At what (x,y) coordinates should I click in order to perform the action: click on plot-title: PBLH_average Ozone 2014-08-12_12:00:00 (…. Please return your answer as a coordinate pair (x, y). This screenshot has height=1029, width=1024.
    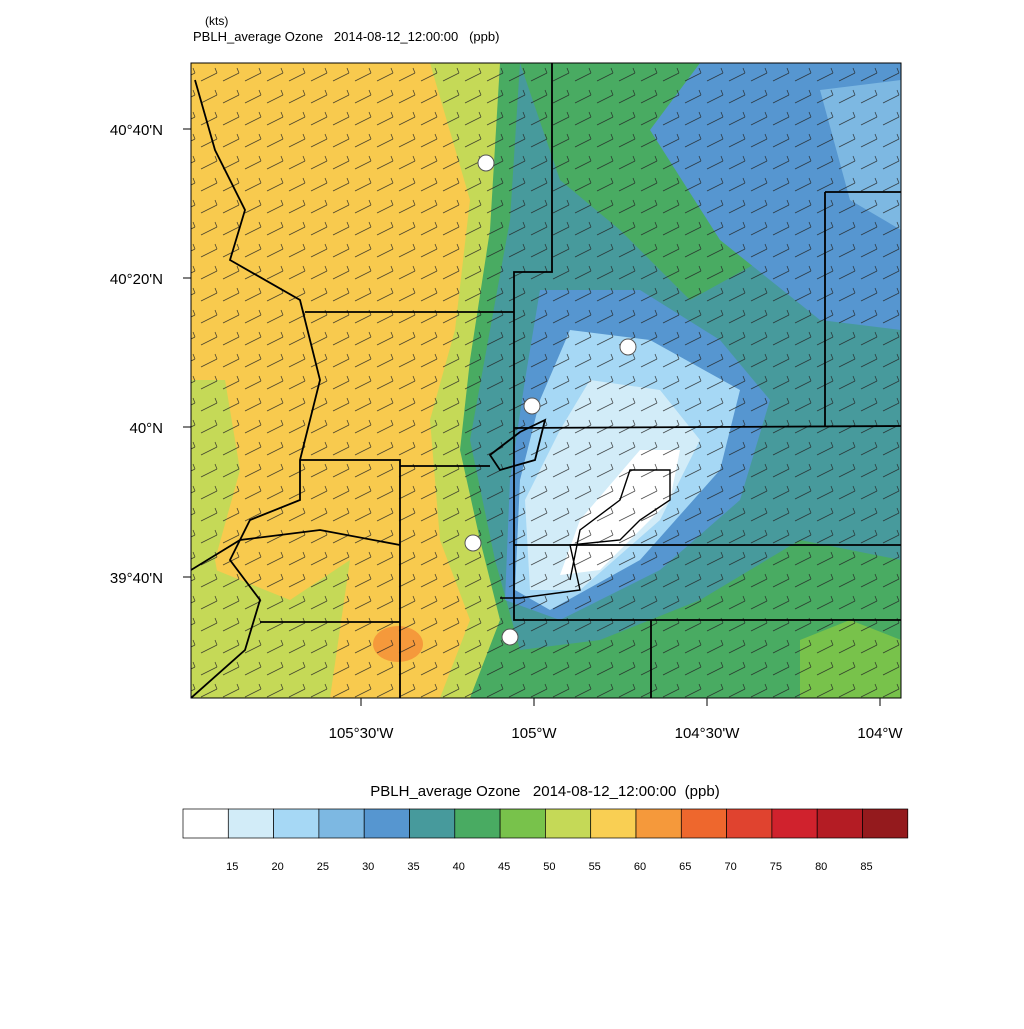
    Looking at the image, I should click on (346, 36).